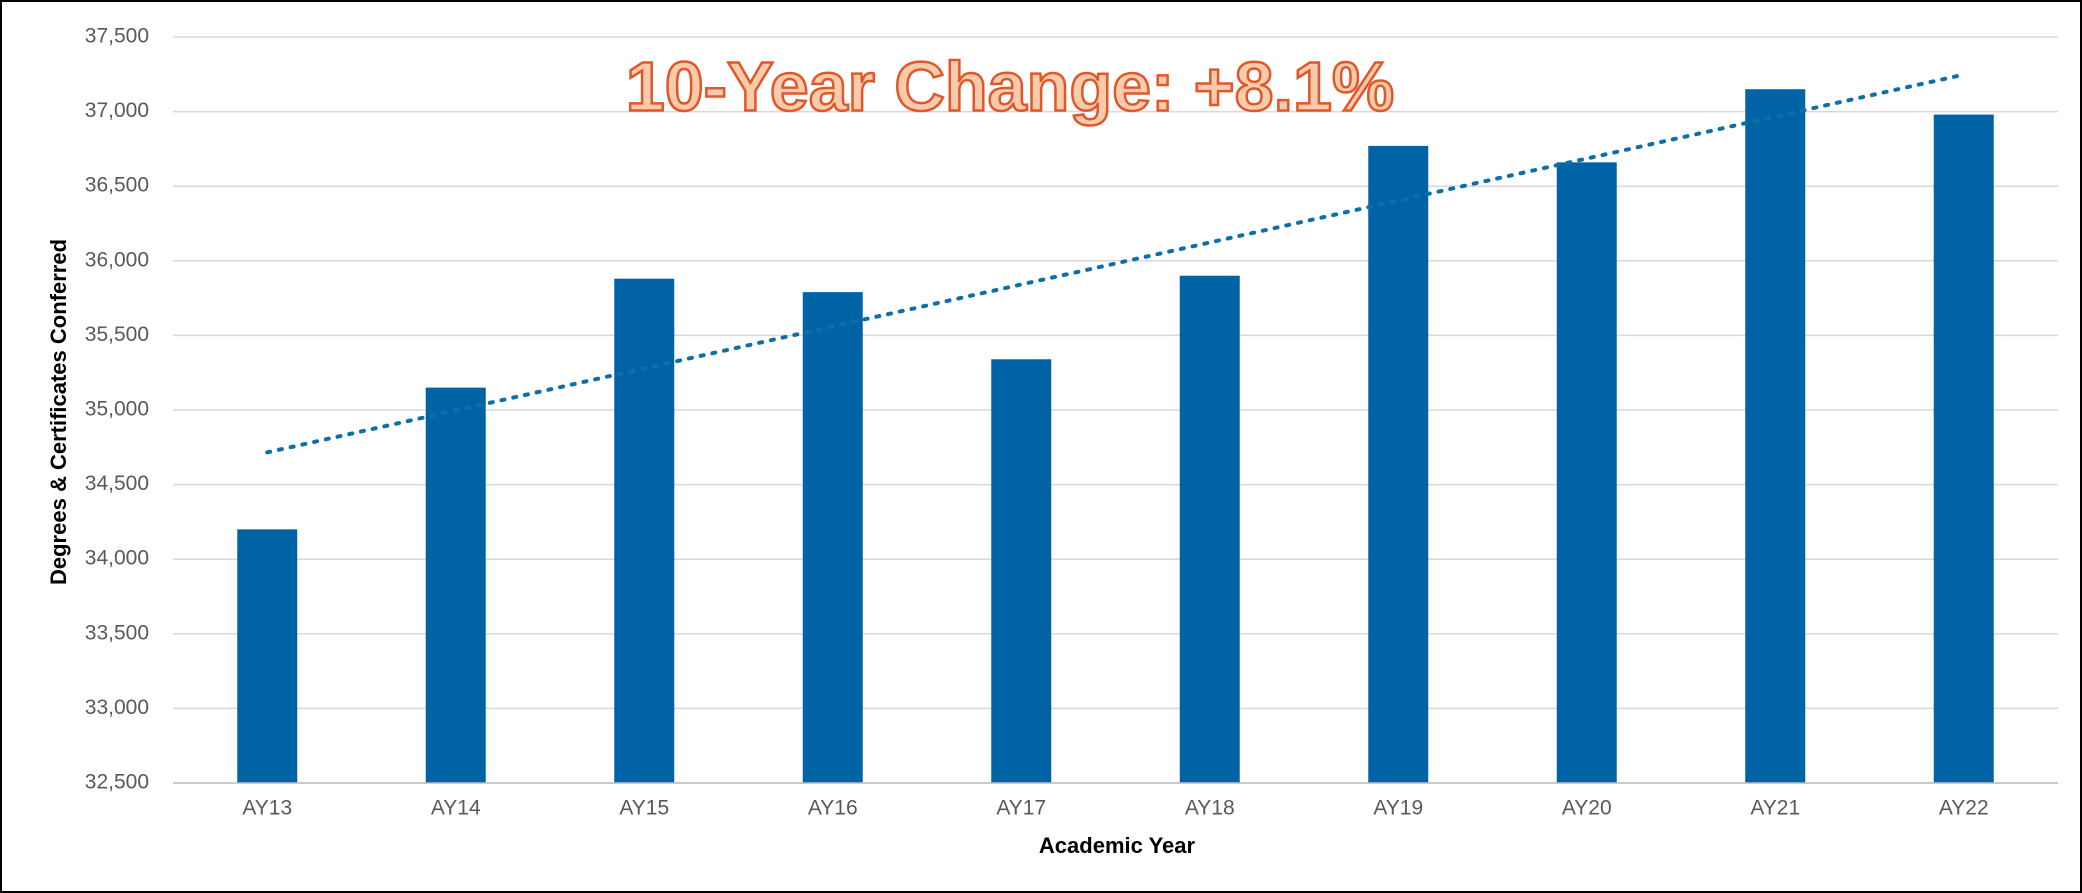  What do you see at coordinates (1587, 808) in the screenshot?
I see `x-tick-label: AY20` at bounding box center [1587, 808].